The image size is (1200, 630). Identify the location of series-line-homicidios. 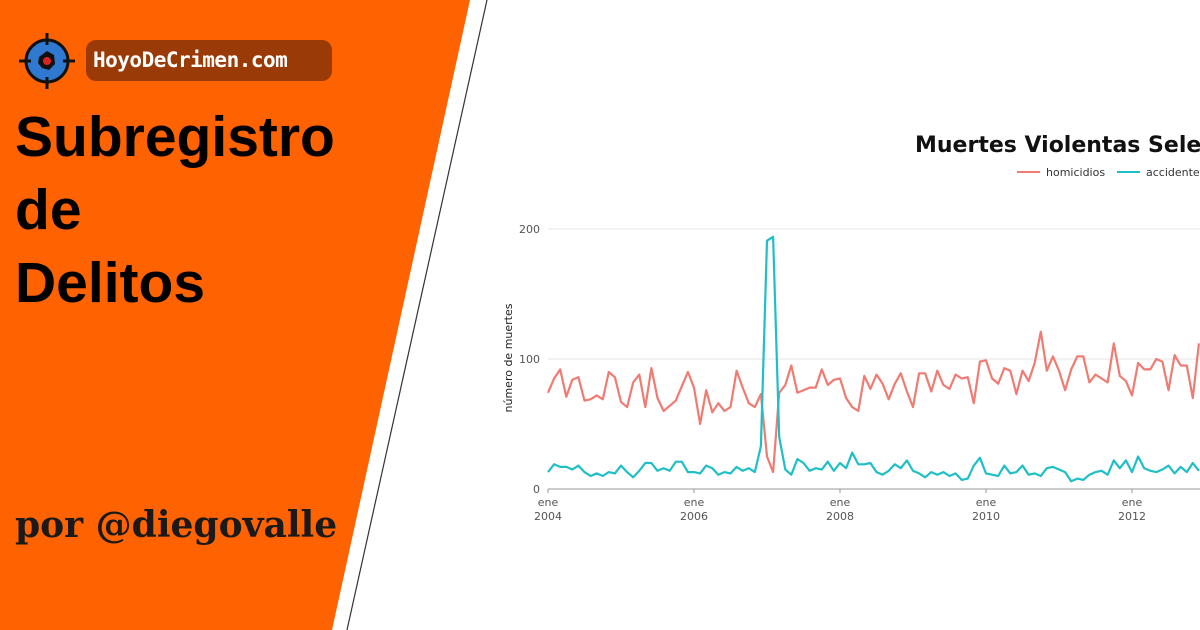
(873, 402).